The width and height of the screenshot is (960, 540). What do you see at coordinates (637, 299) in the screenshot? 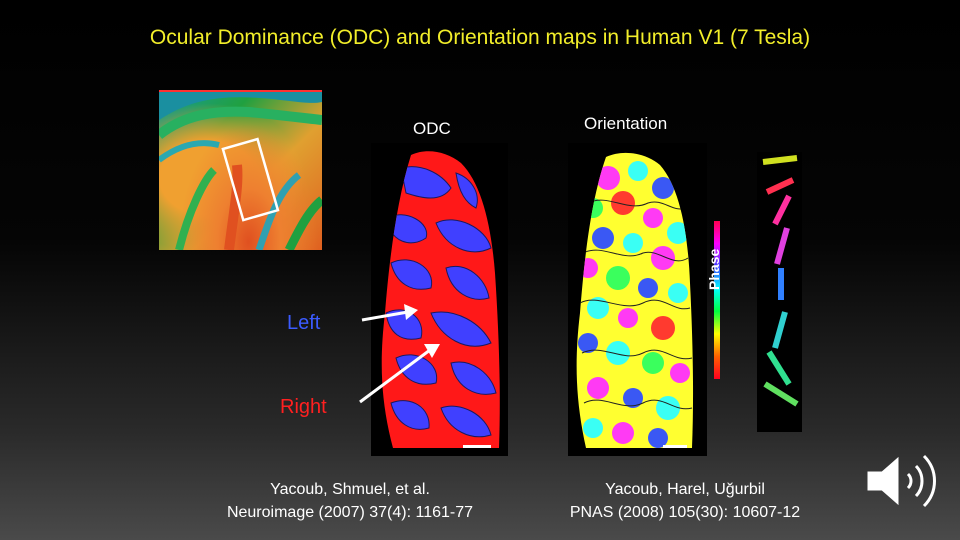
I see `orientation-map` at bounding box center [637, 299].